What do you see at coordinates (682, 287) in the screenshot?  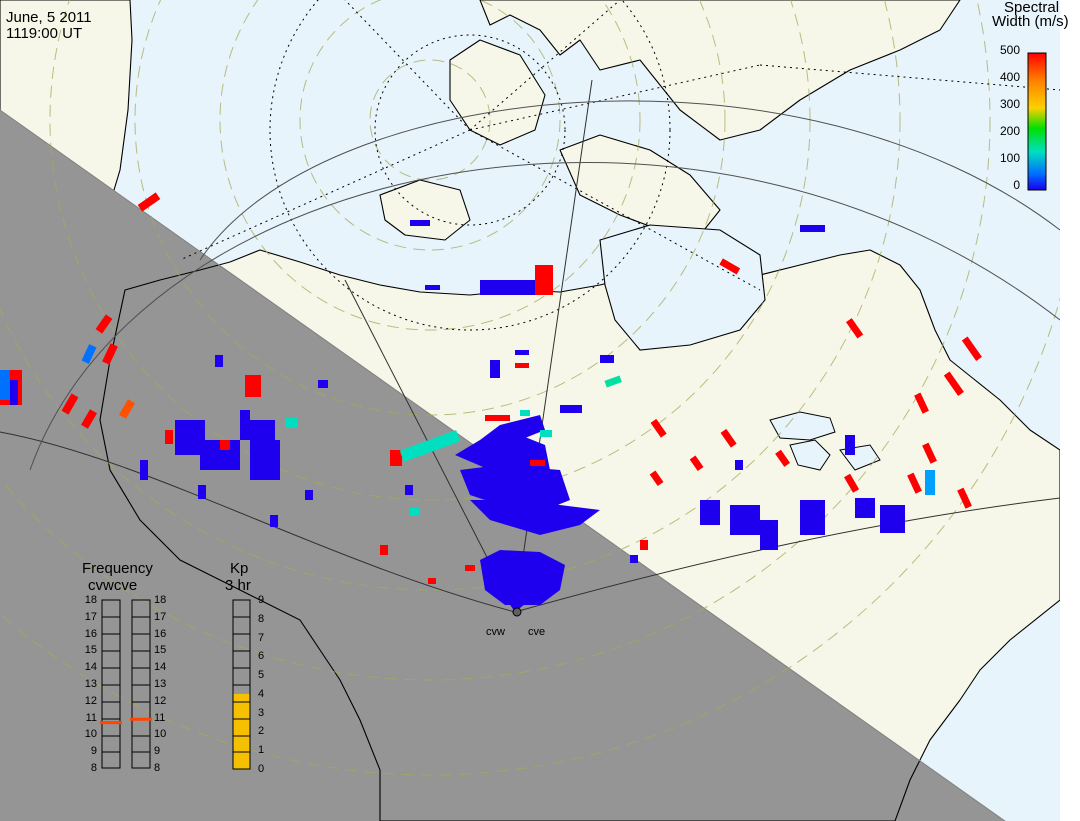 I see `hudson-bay` at bounding box center [682, 287].